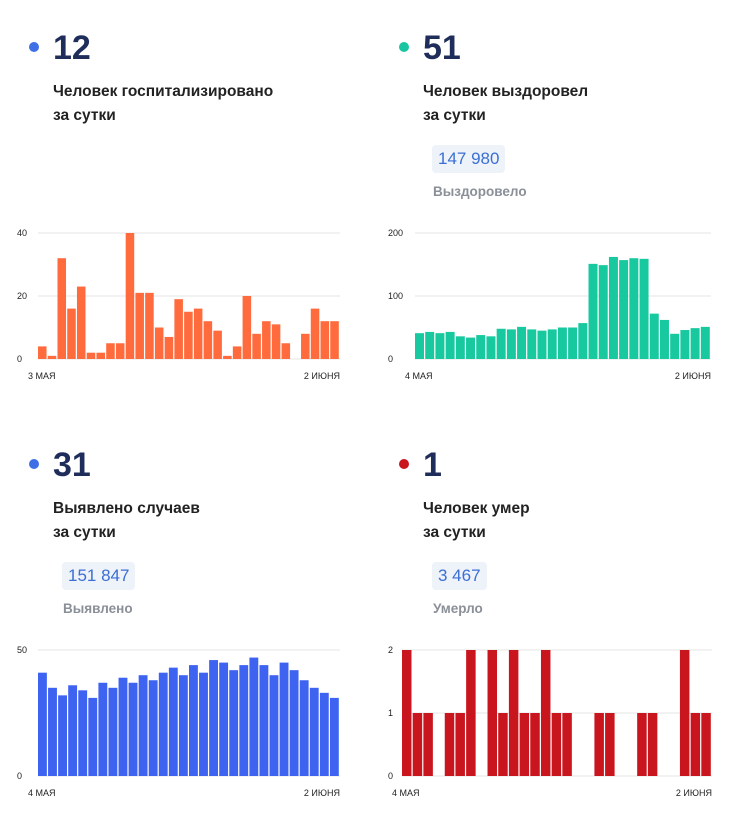 Image resolution: width=756 pixels, height=813 pixels. I want to click on daily-value: 51, so click(442, 48).